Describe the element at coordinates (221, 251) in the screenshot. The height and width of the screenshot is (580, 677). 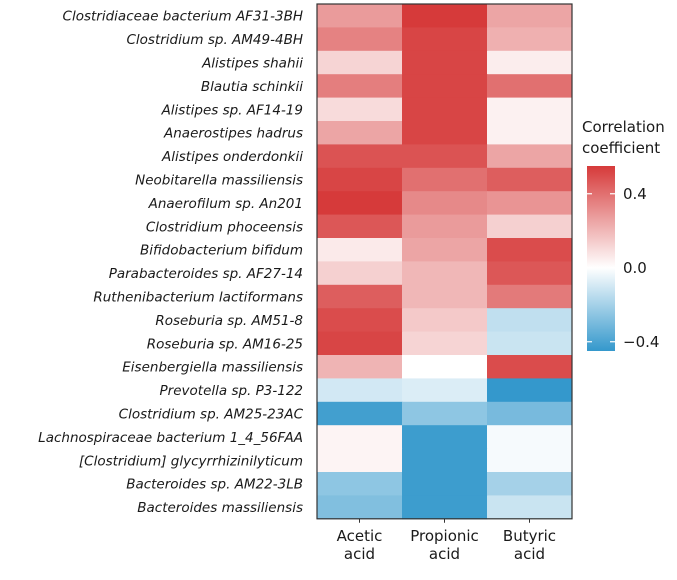
I see `row-label: Bifidobacterium bifidum` at that location.